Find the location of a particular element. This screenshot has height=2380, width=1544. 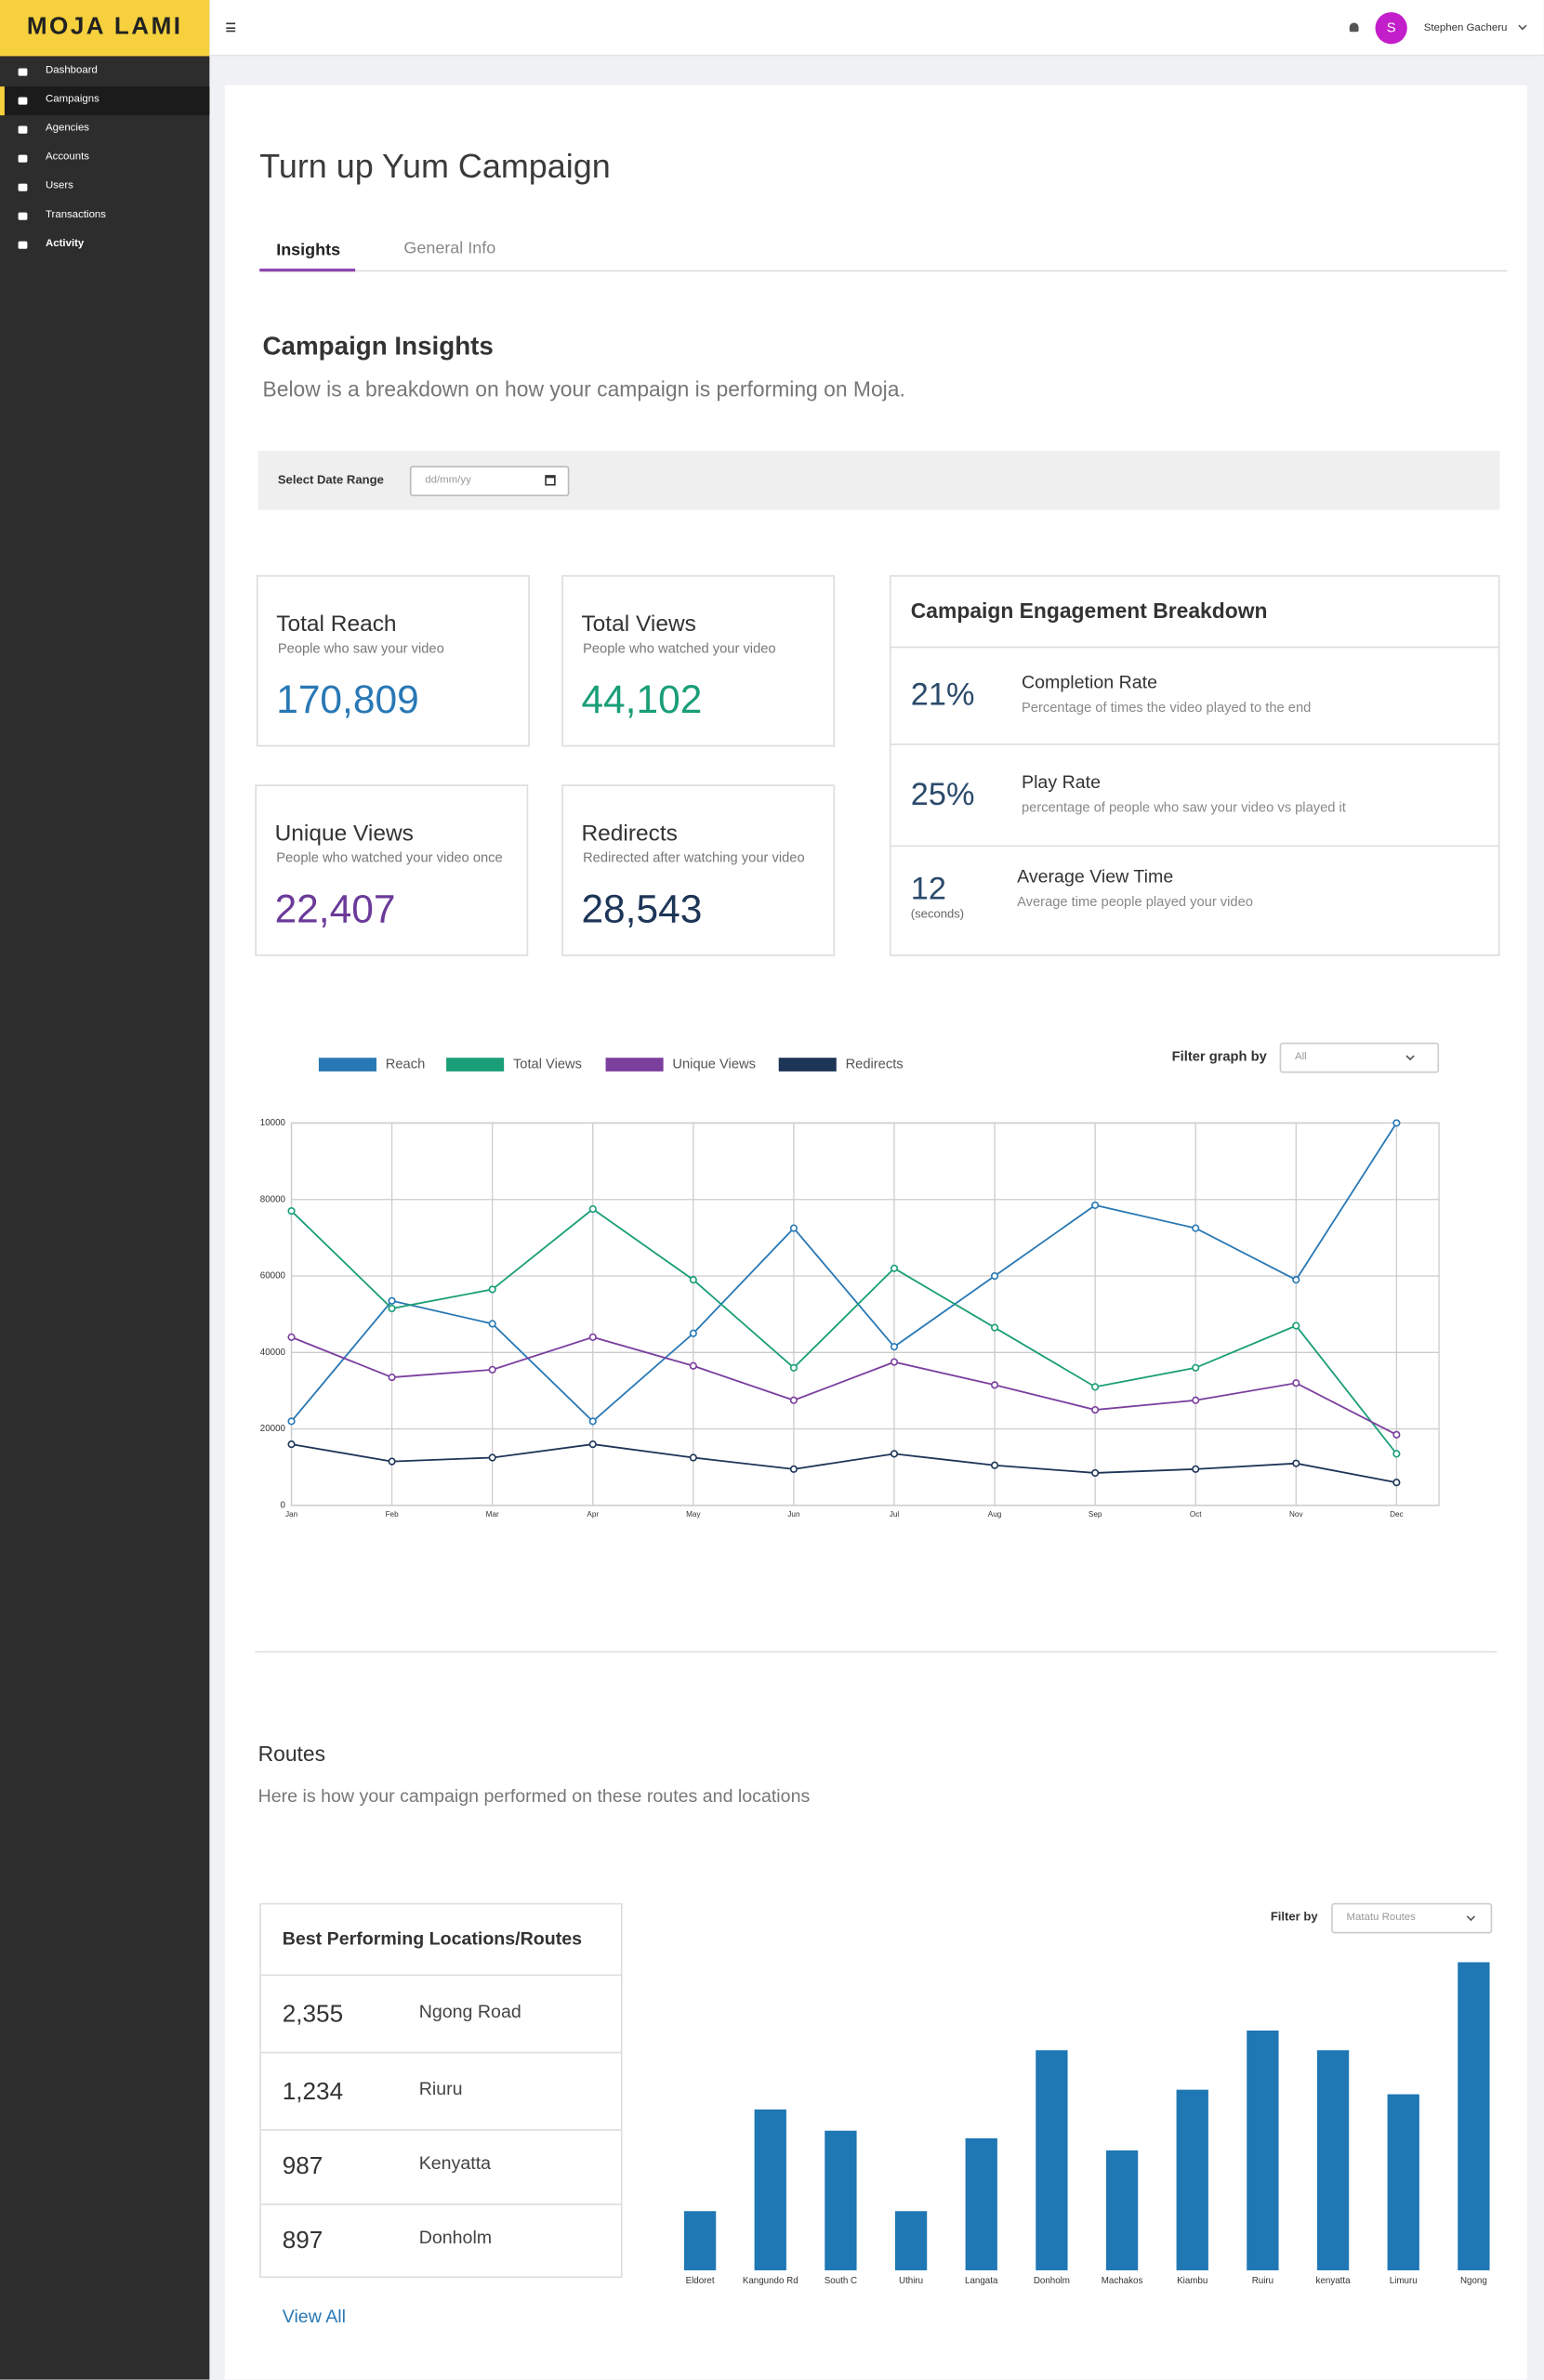

route-select is located at coordinates (1412, 1918).